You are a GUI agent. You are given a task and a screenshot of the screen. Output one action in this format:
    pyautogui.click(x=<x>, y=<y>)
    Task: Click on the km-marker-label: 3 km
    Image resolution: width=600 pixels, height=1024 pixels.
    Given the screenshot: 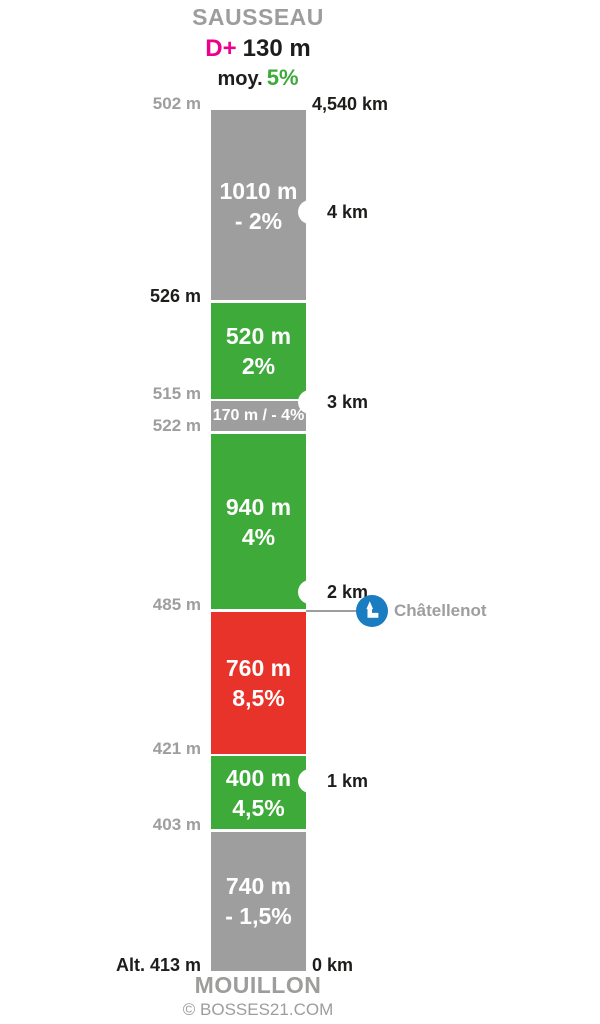 What is the action you would take?
    pyautogui.click(x=348, y=402)
    